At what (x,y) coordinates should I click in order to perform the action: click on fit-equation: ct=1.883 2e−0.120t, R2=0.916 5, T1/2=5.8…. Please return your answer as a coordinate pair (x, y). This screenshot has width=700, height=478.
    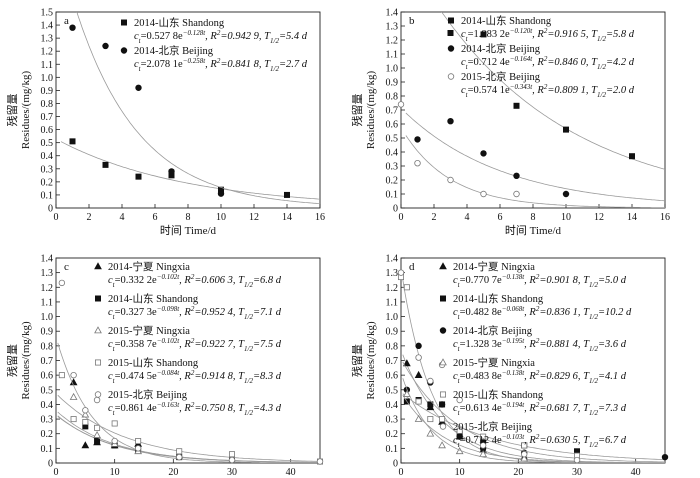
    Looking at the image, I should click on (548, 35).